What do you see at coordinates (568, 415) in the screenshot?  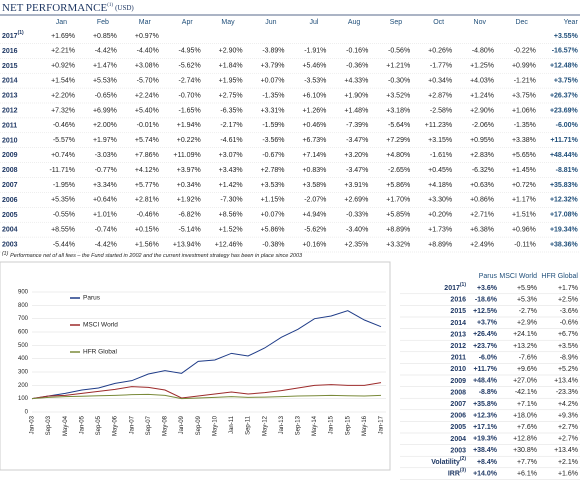 I see `cell: +9.3%` at bounding box center [568, 415].